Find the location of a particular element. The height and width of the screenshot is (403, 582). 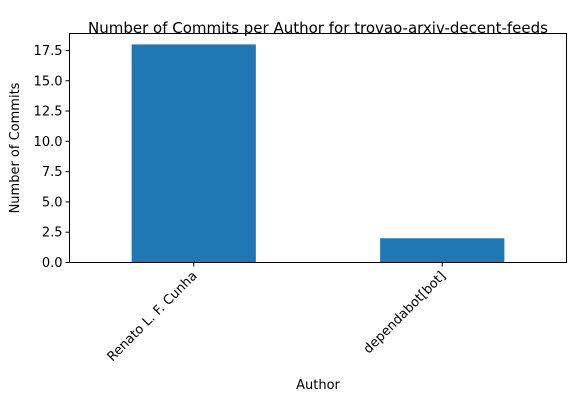

y-tick-label: 17.5 is located at coordinates (48, 51).